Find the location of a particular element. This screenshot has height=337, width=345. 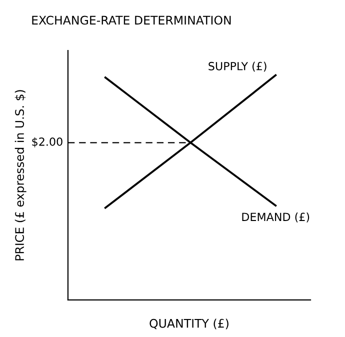

series-label: DEMAND (£) is located at coordinates (276, 217).